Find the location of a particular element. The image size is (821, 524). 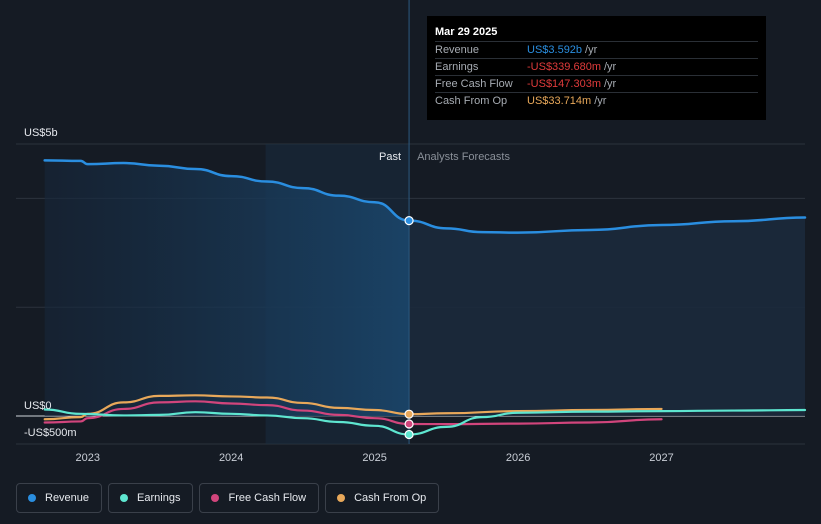

marker-earnings is located at coordinates (409, 434).